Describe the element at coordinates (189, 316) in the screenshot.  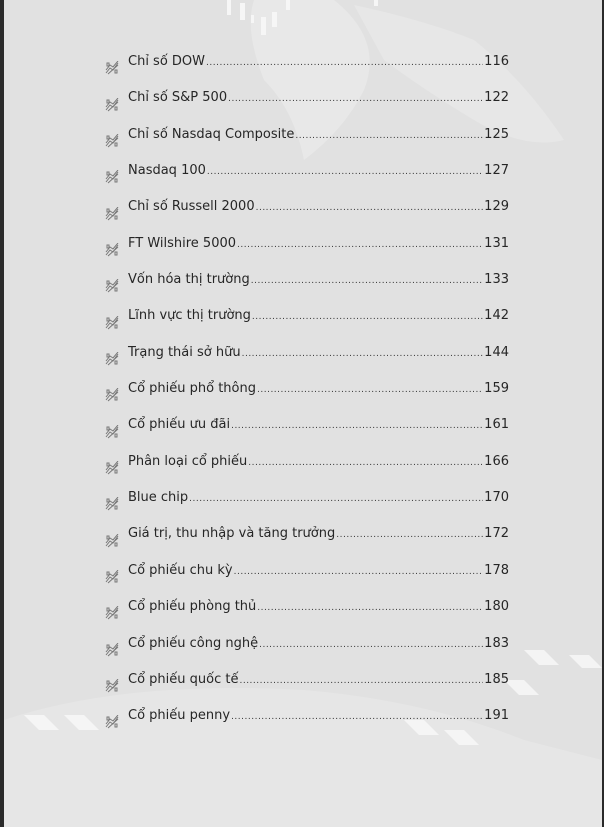
I see `toc-entry-title: Lĩnh vực thị trường` at that location.